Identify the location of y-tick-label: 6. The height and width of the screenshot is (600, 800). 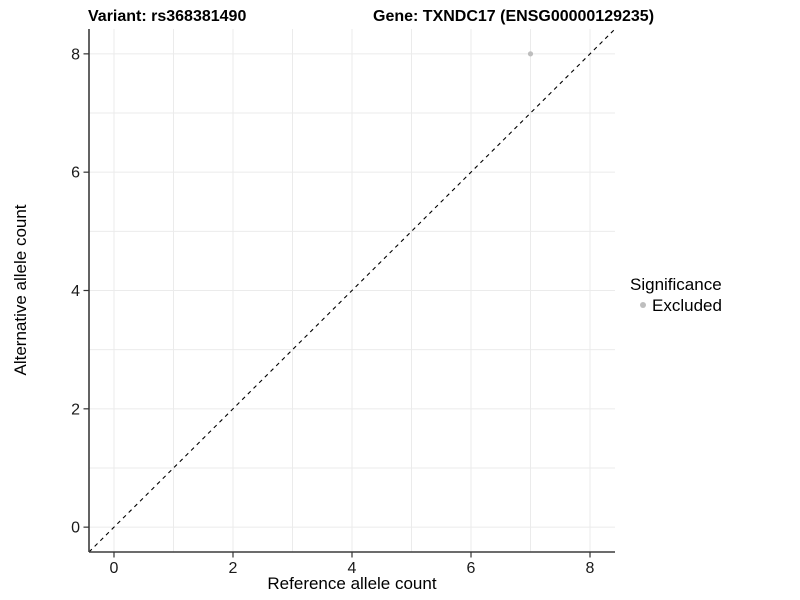
(75, 173).